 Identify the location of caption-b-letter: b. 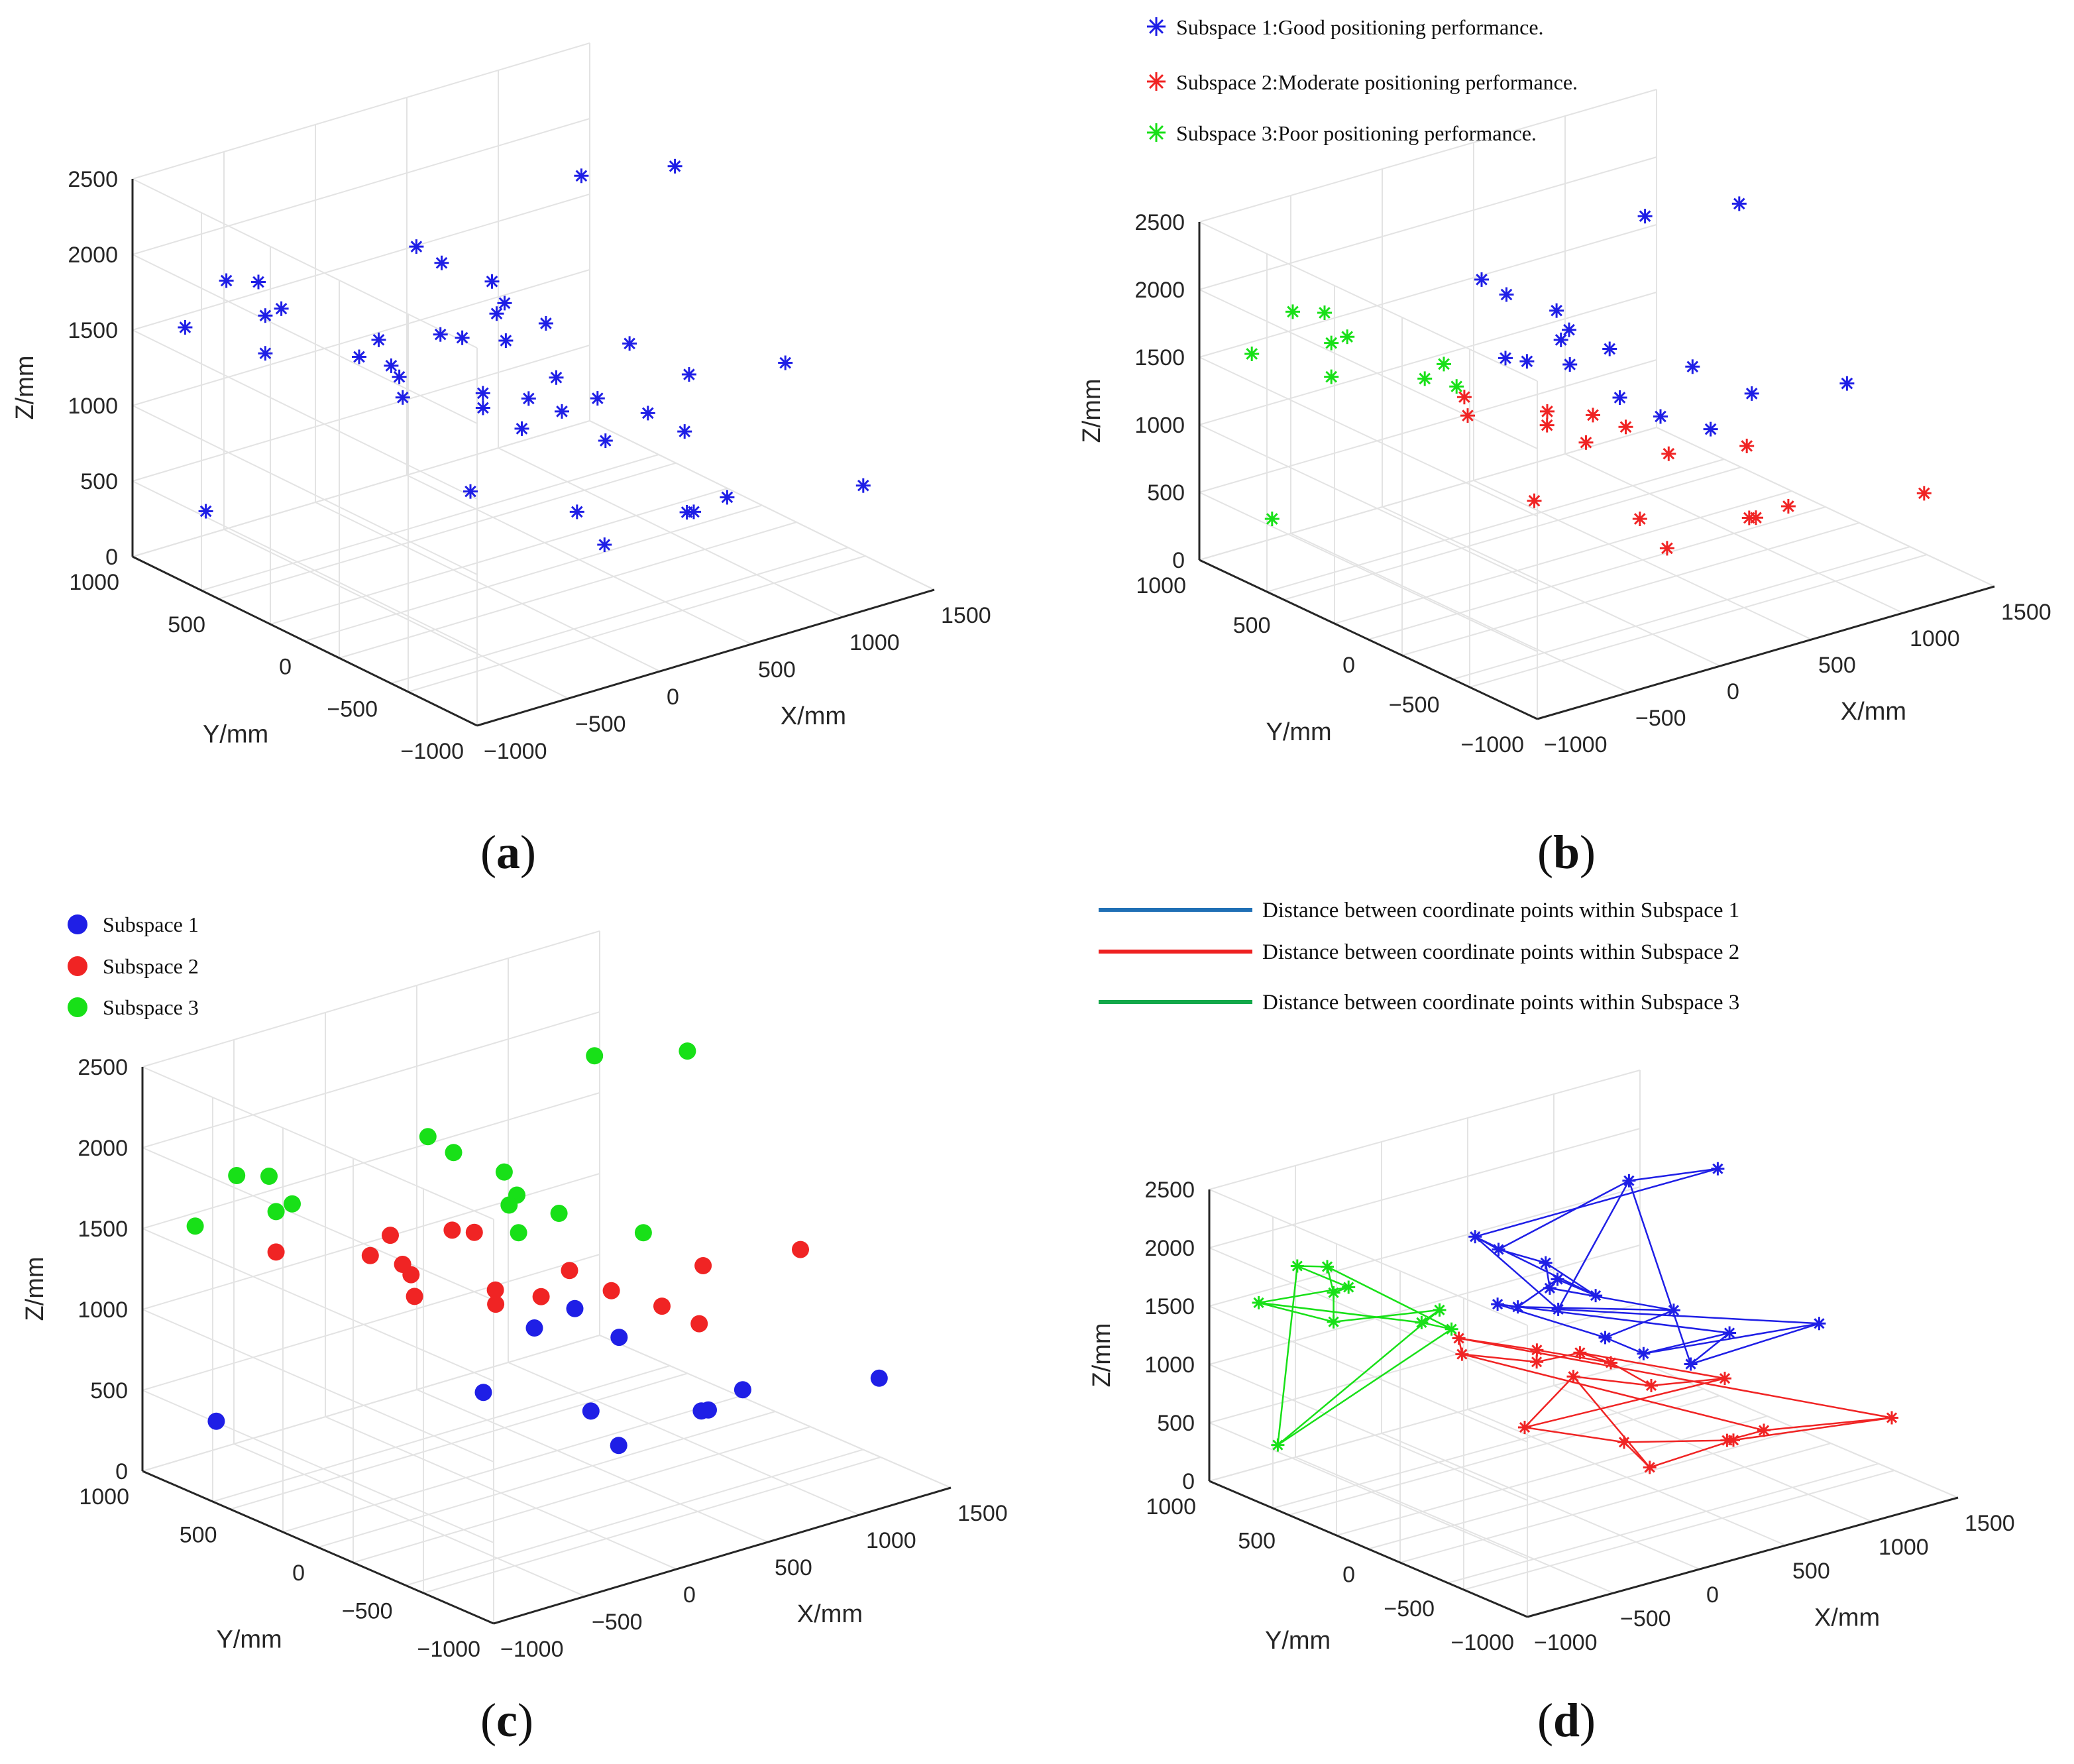
(1566, 852).